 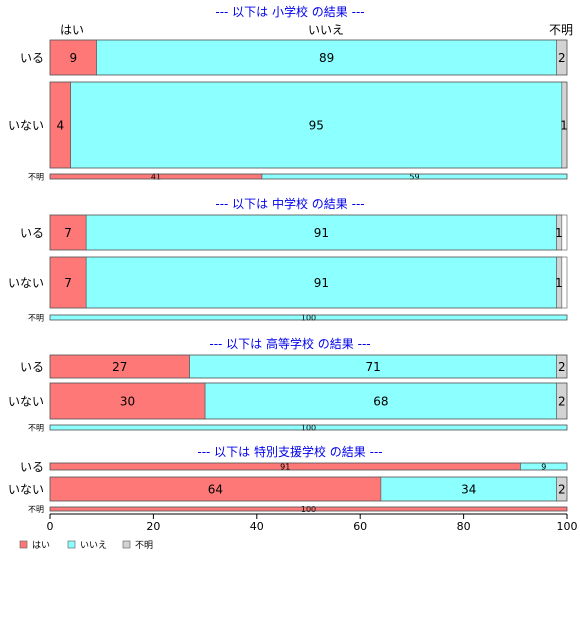 What do you see at coordinates (153, 526) in the screenshot?
I see `x-tick-label: 20` at bounding box center [153, 526].